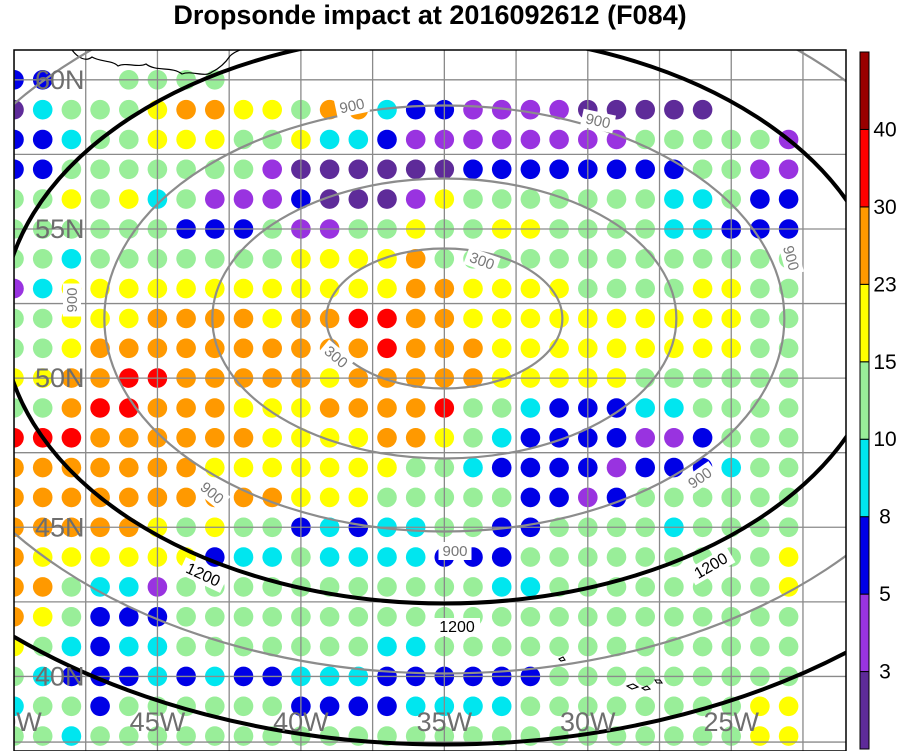 The width and height of the screenshot is (900, 751). I want to click on colorbar-label: 5, so click(885, 594).